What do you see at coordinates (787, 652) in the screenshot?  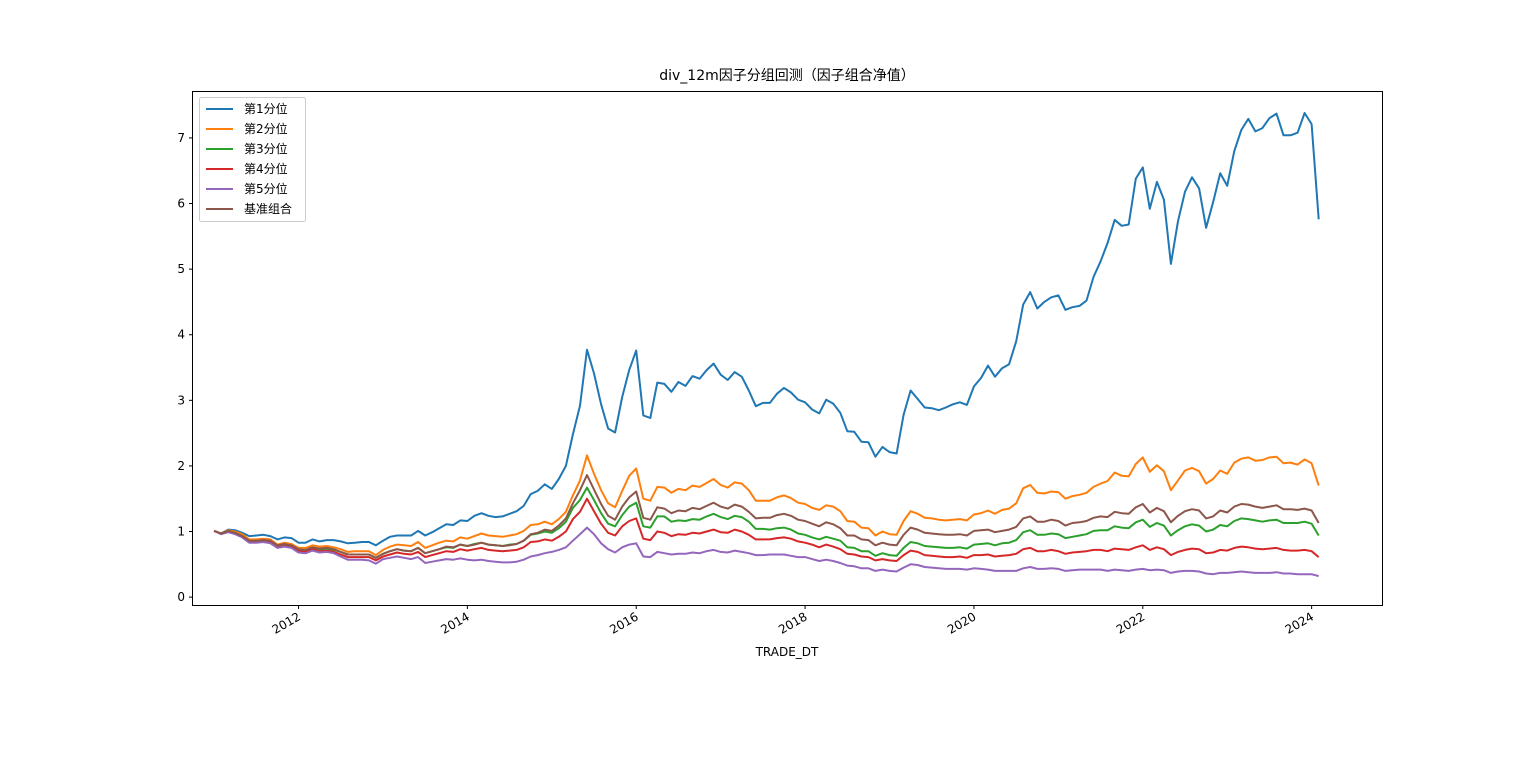 I see `x-axis-label: TRADE_DT` at bounding box center [787, 652].